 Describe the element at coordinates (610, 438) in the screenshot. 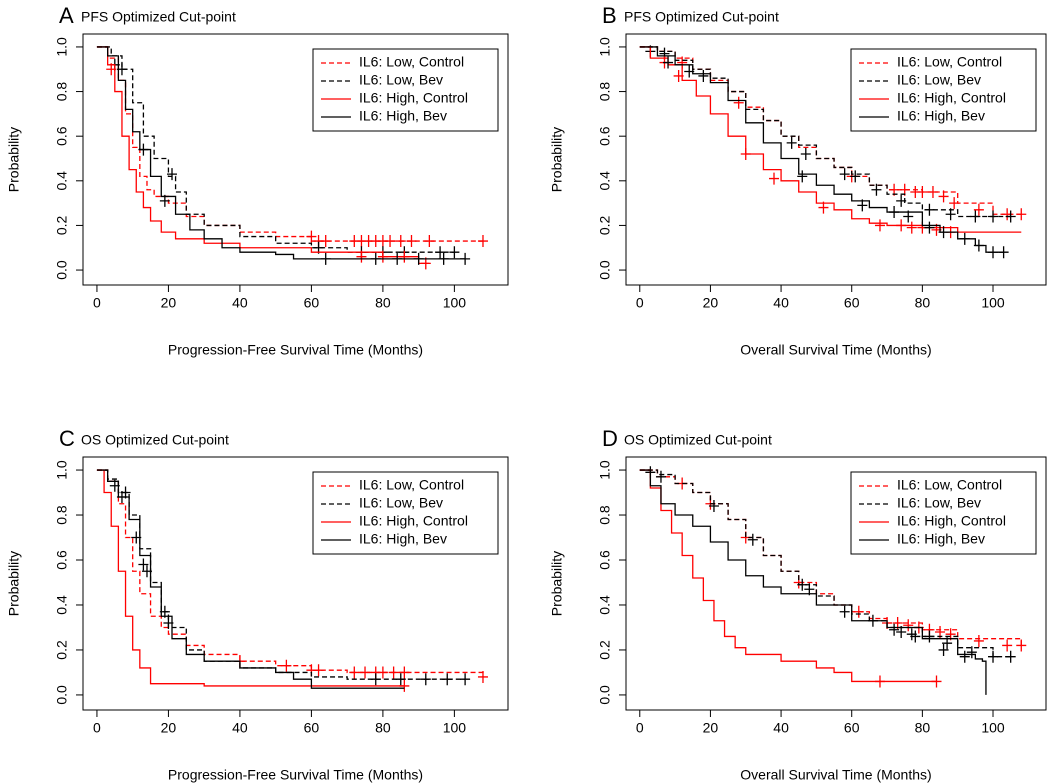

I see `panel-label: D` at that location.